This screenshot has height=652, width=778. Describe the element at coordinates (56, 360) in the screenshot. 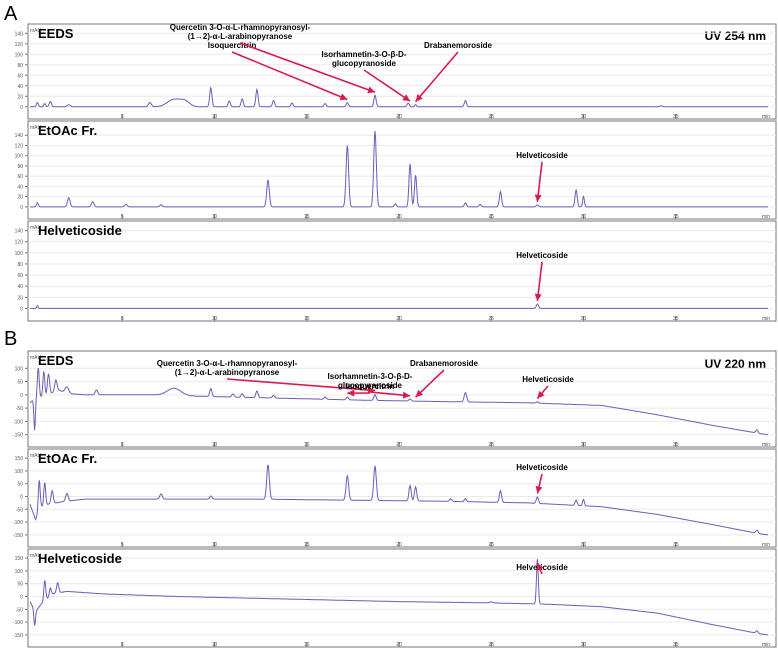

I see `sample-title: EEDS` at that location.